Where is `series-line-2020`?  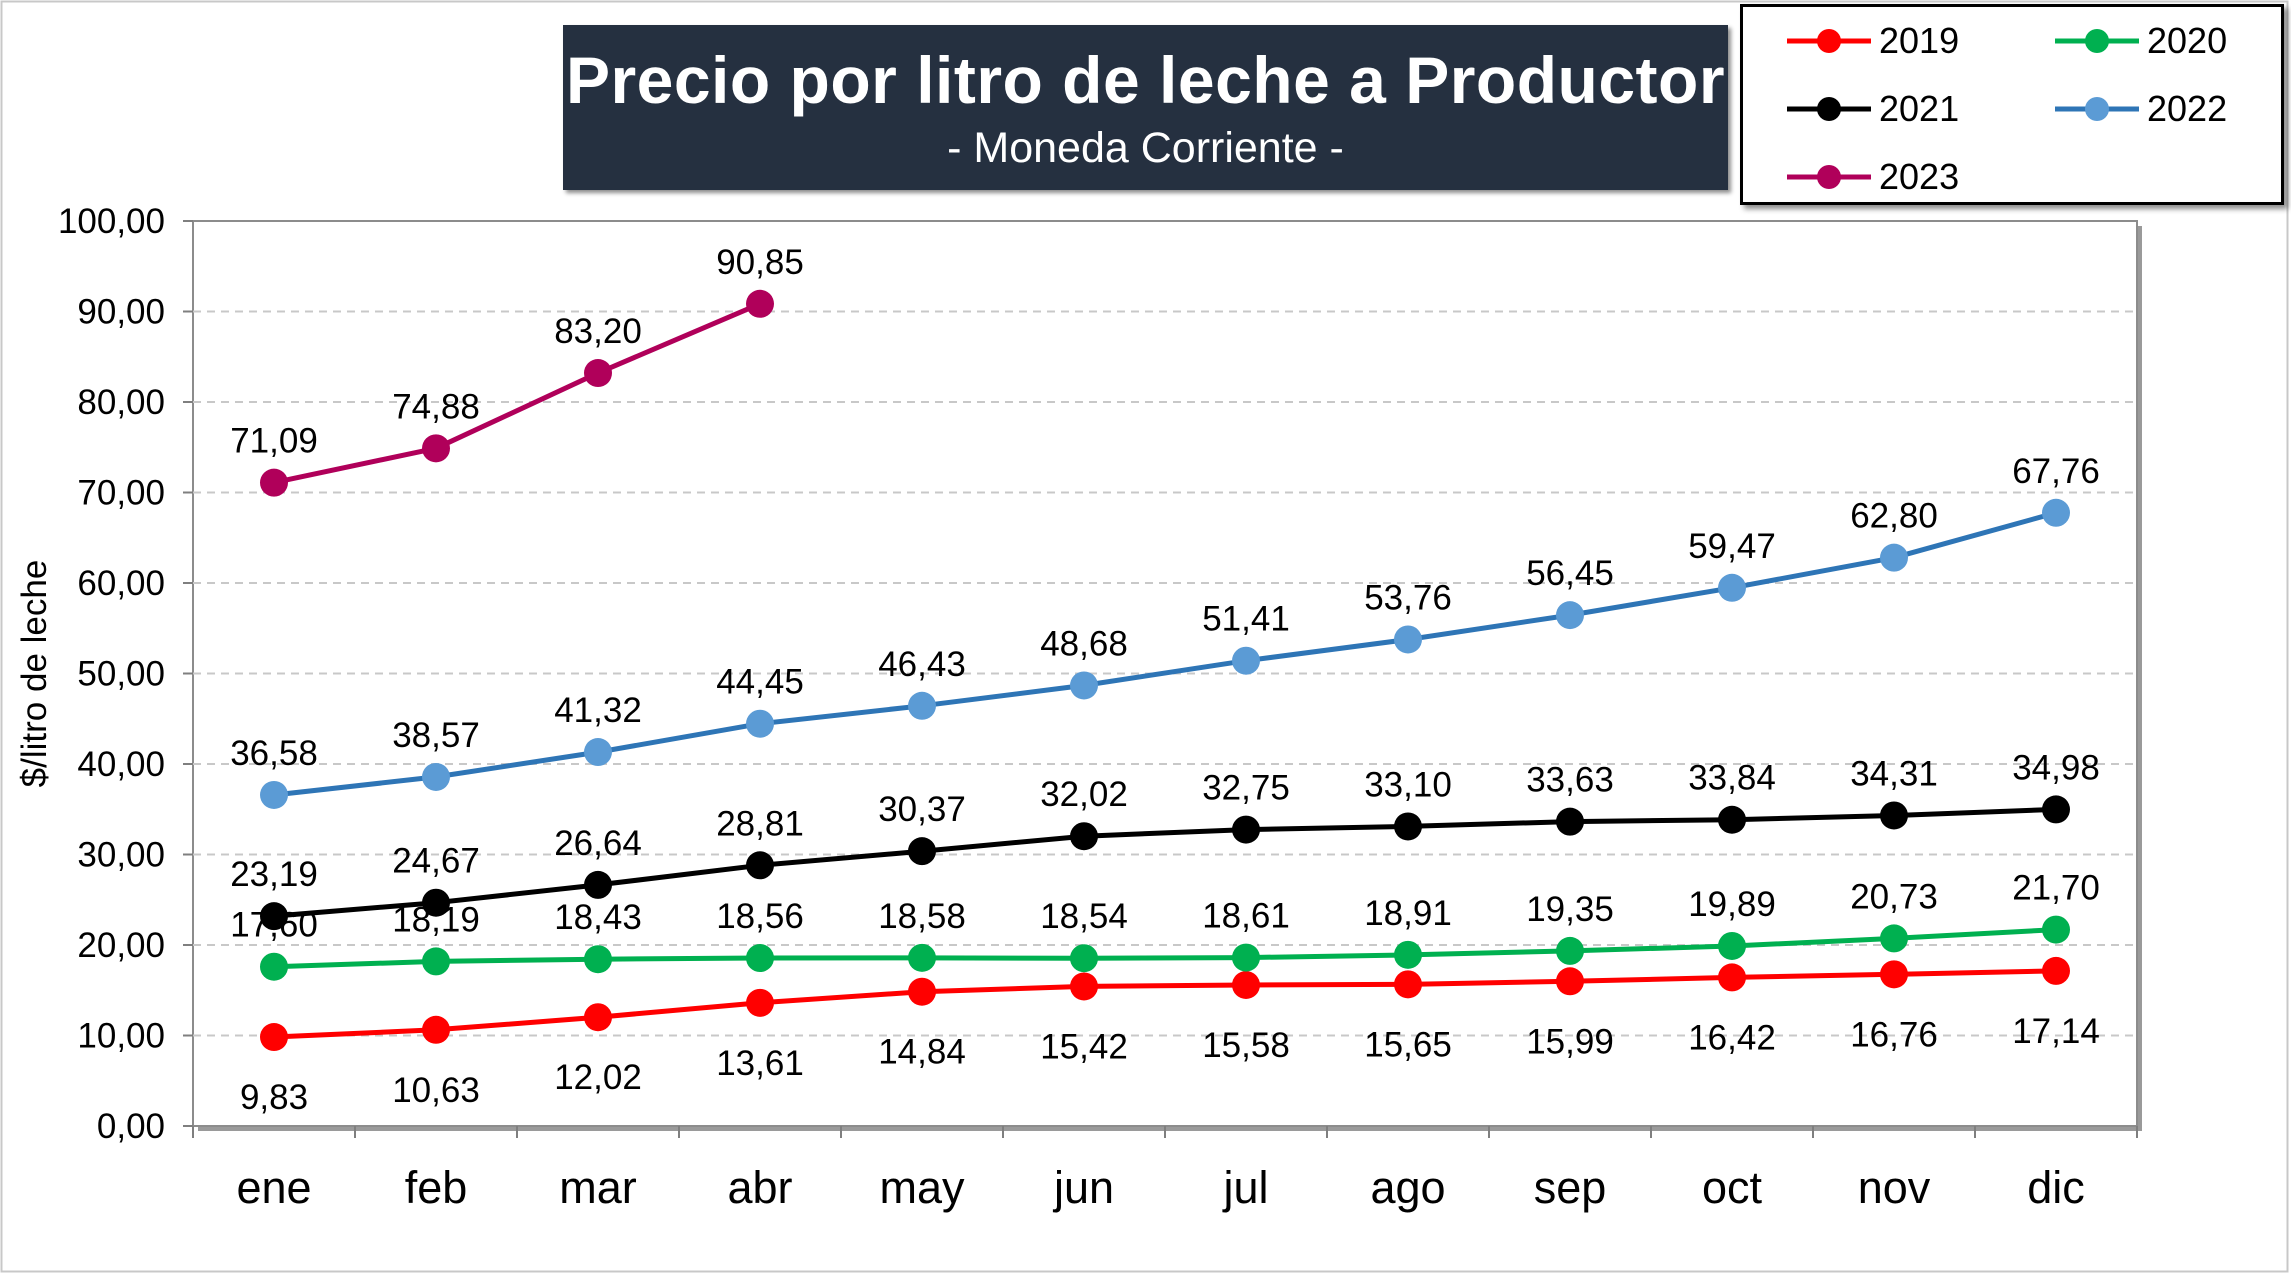
series-line-2020 is located at coordinates (1165, 948).